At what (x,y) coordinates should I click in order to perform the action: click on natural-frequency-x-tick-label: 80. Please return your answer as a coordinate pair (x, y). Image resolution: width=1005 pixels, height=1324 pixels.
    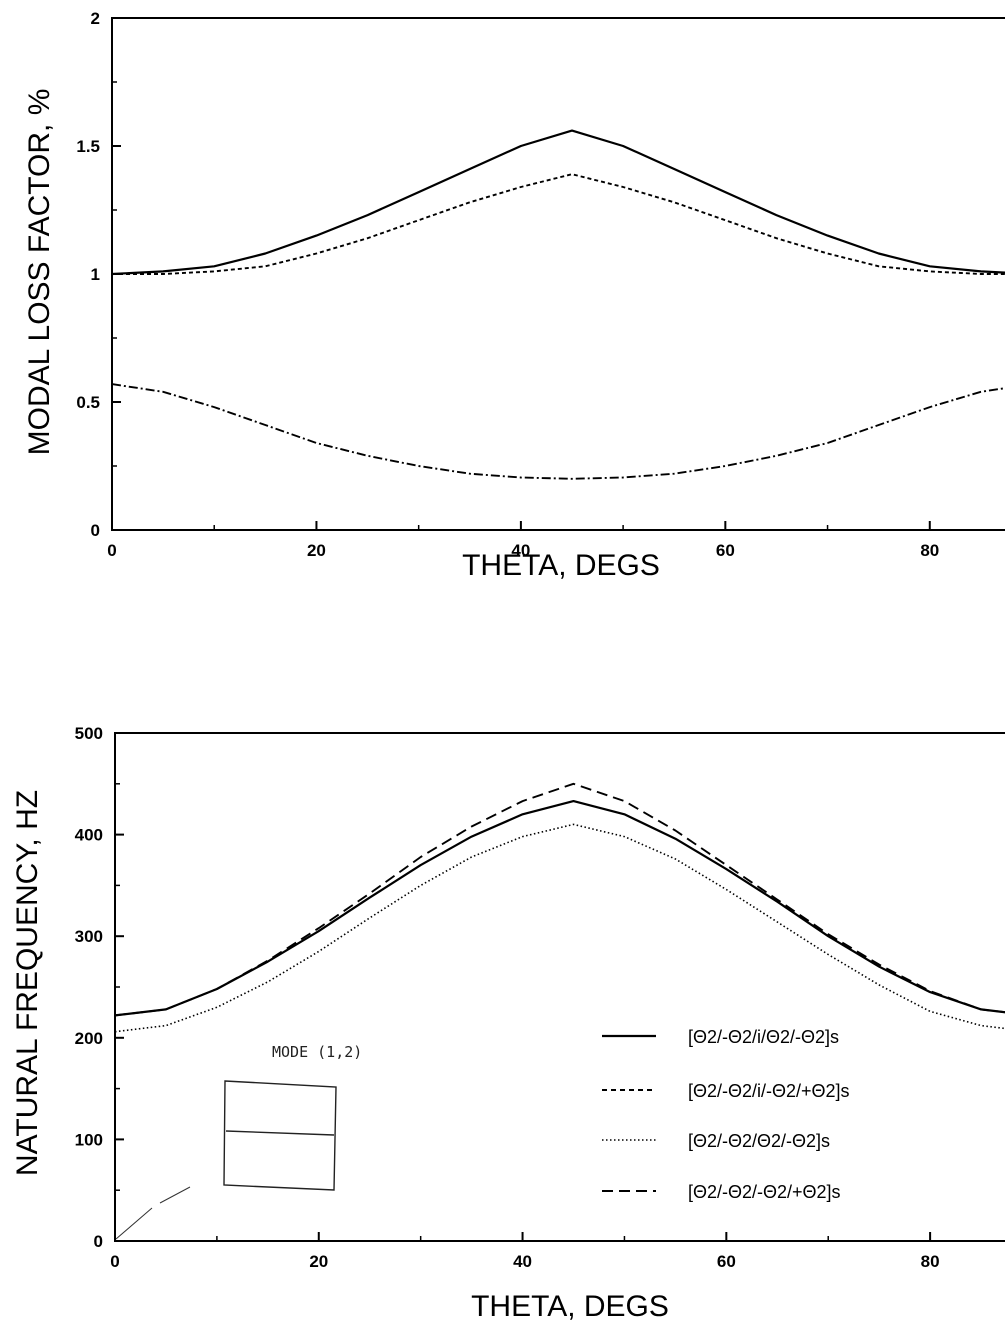
    Looking at the image, I should click on (930, 1261).